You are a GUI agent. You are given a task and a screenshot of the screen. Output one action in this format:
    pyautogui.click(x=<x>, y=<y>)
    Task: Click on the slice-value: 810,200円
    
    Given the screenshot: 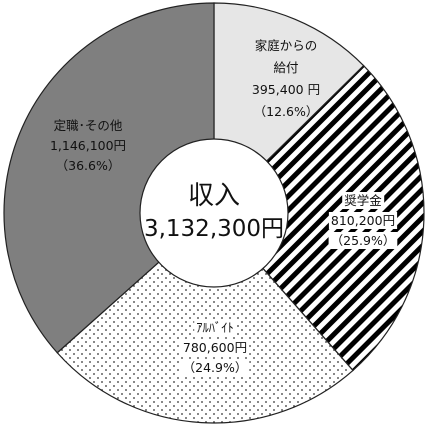 What is the action you would take?
    pyautogui.click(x=363, y=220)
    